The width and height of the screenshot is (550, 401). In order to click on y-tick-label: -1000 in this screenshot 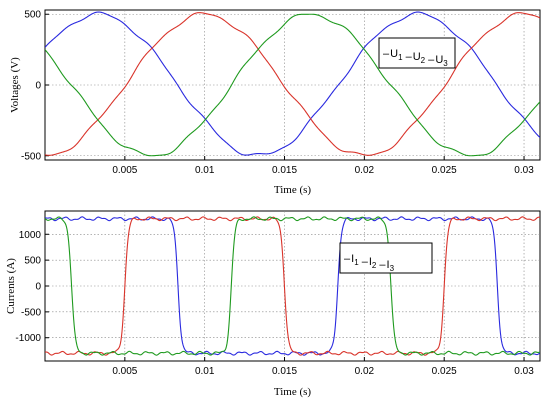, I will do `click(28, 338)`.